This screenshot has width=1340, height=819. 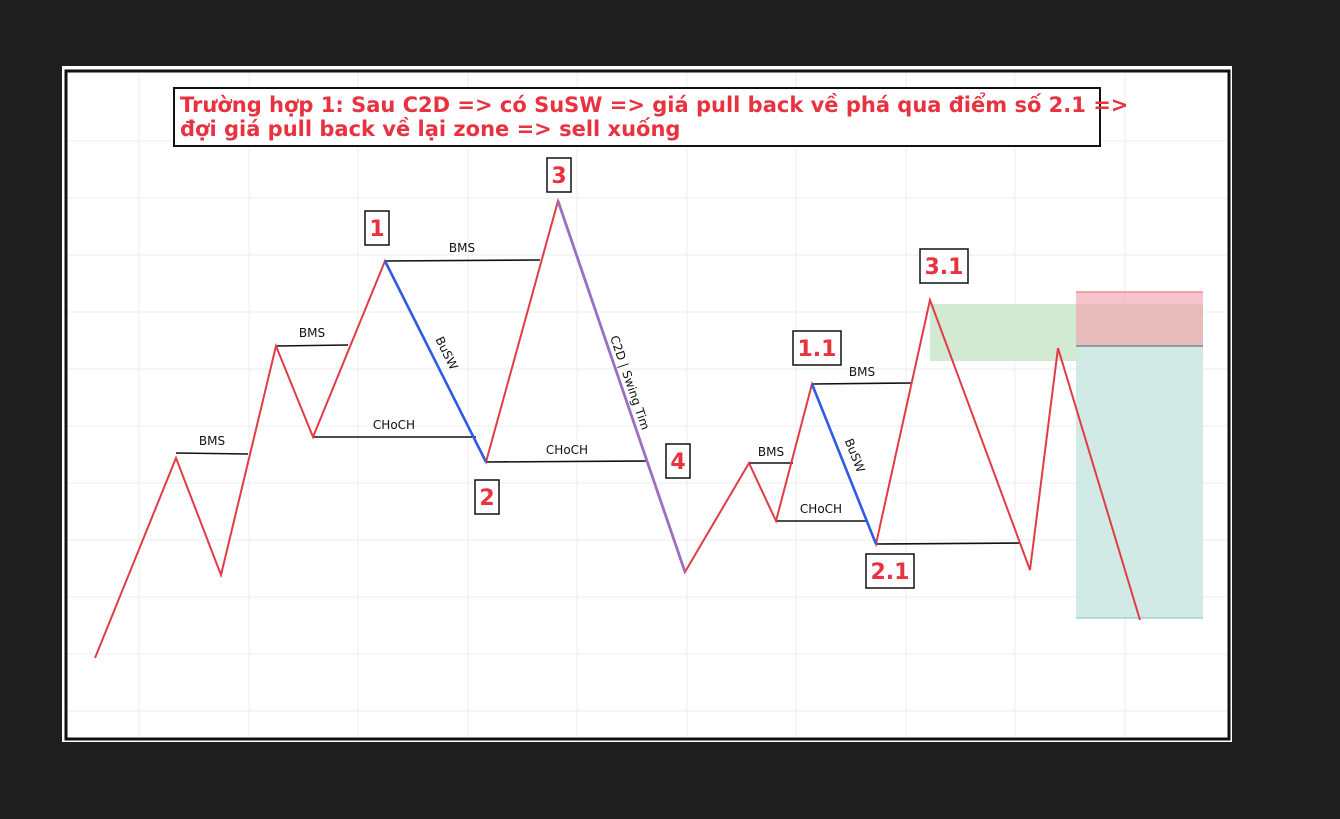 I want to click on point-1: 1, so click(x=377, y=228).